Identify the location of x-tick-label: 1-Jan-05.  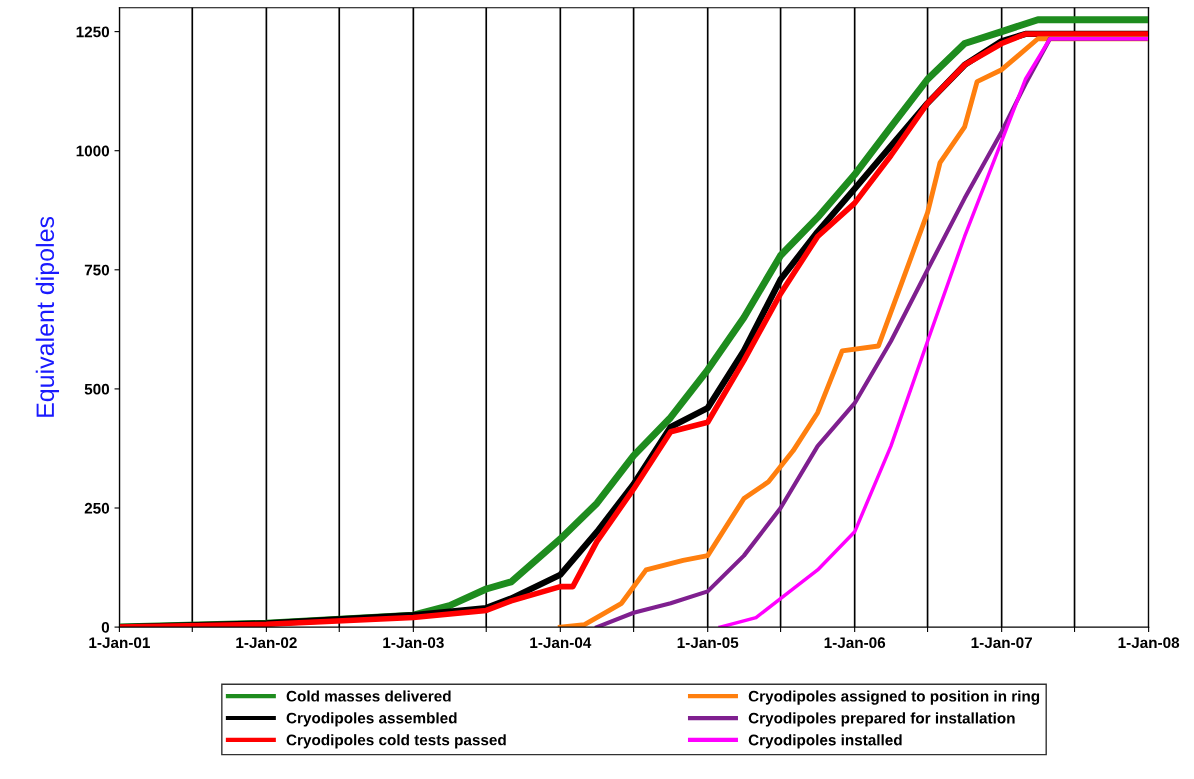
(708, 643).